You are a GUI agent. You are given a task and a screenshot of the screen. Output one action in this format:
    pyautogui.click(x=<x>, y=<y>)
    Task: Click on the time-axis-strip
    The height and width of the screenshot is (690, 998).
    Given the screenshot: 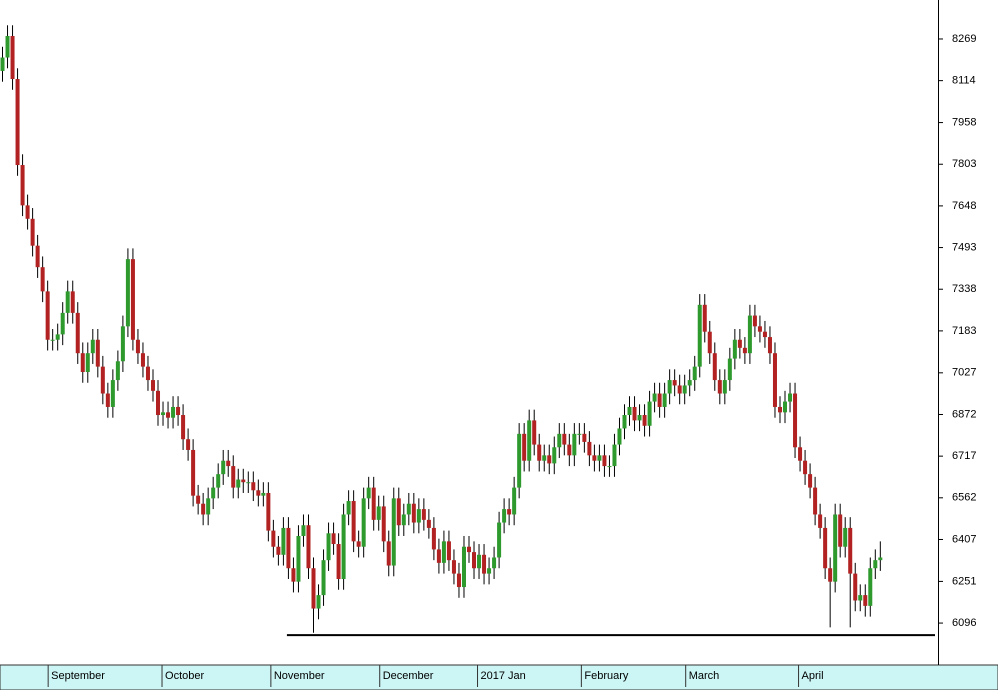 What is the action you would take?
    pyautogui.click(x=499, y=677)
    